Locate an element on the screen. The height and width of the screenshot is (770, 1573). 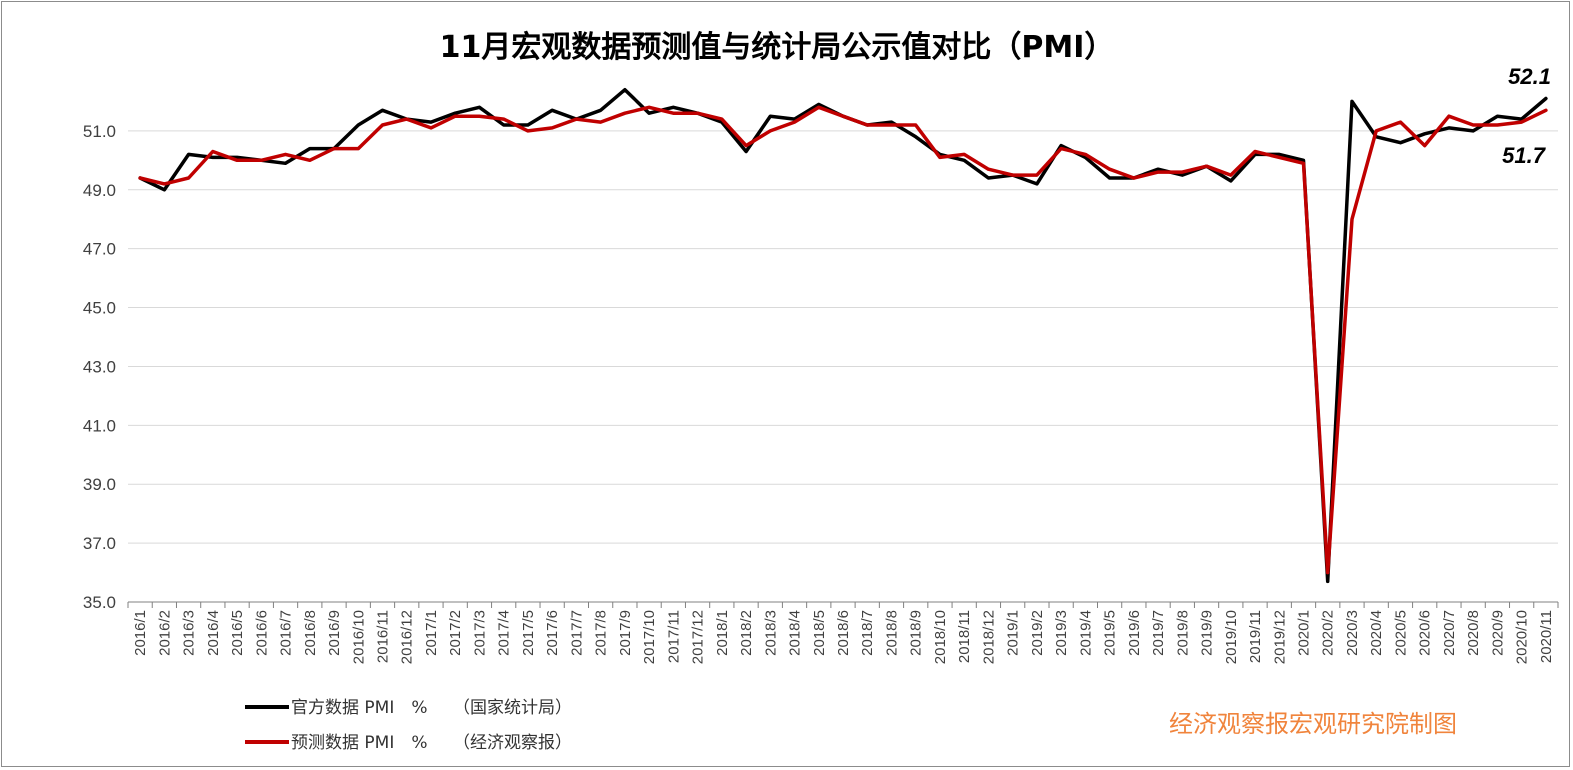
y-tick-label: 41.0 is located at coordinates (99, 425).